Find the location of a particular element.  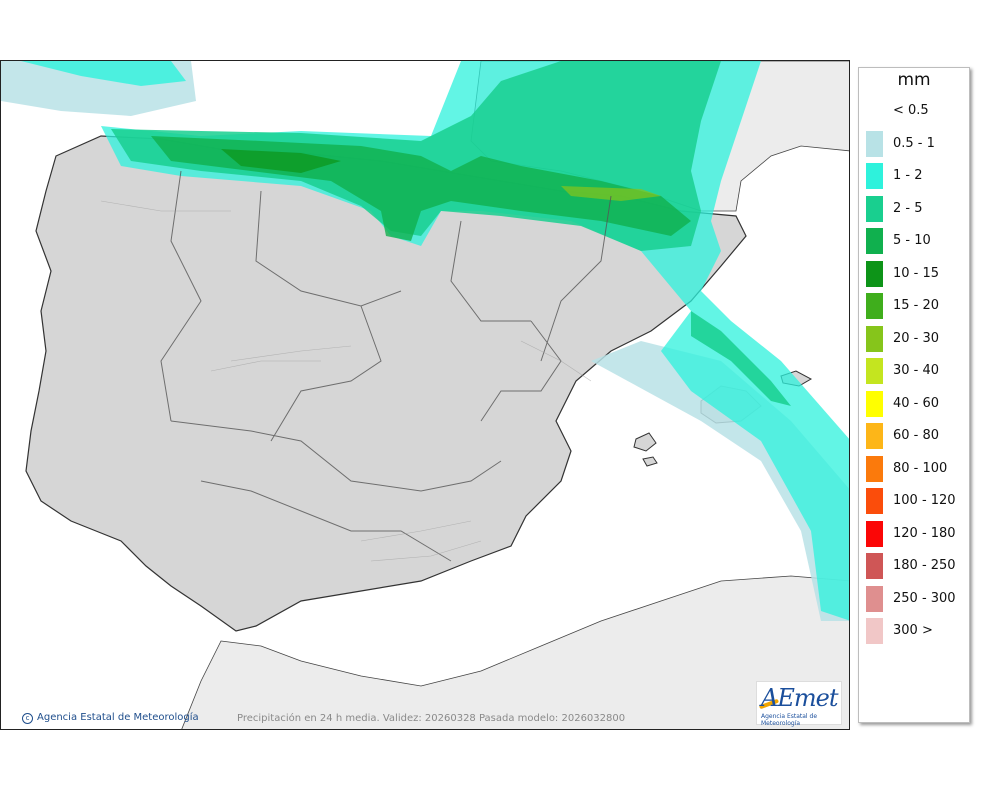

legend-label: 180 - 250 is located at coordinates (924, 565).